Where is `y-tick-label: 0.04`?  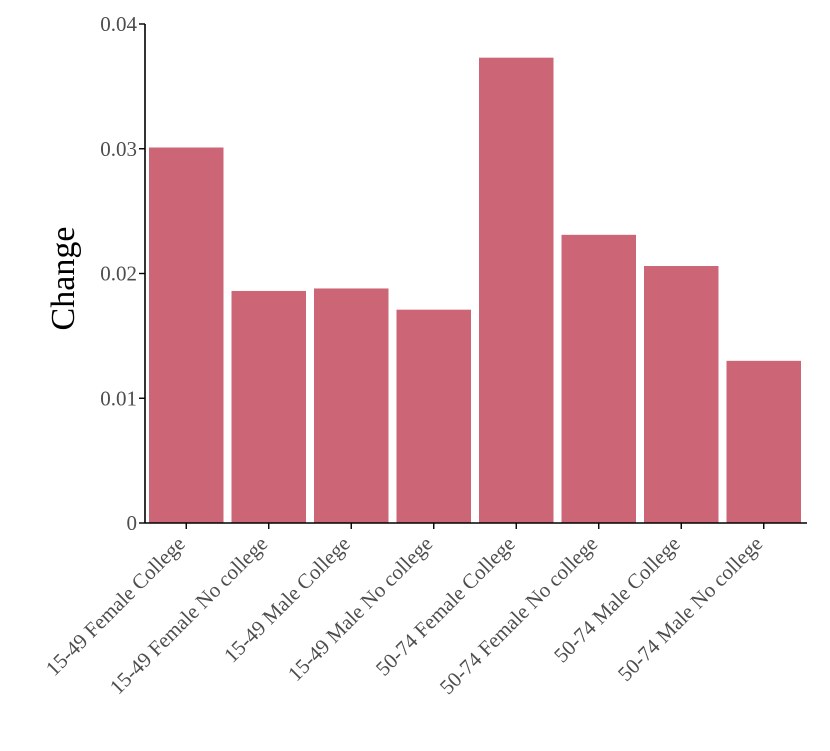 y-tick-label: 0.04 is located at coordinates (118, 24).